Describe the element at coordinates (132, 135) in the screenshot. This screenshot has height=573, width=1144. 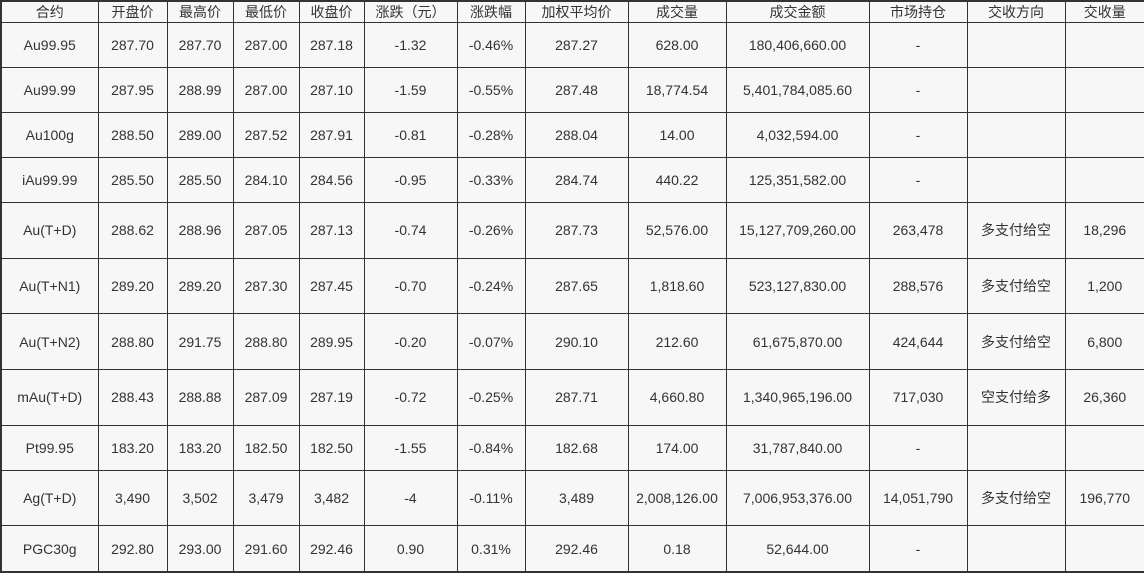
I see `table-cell: 288.50` at that location.